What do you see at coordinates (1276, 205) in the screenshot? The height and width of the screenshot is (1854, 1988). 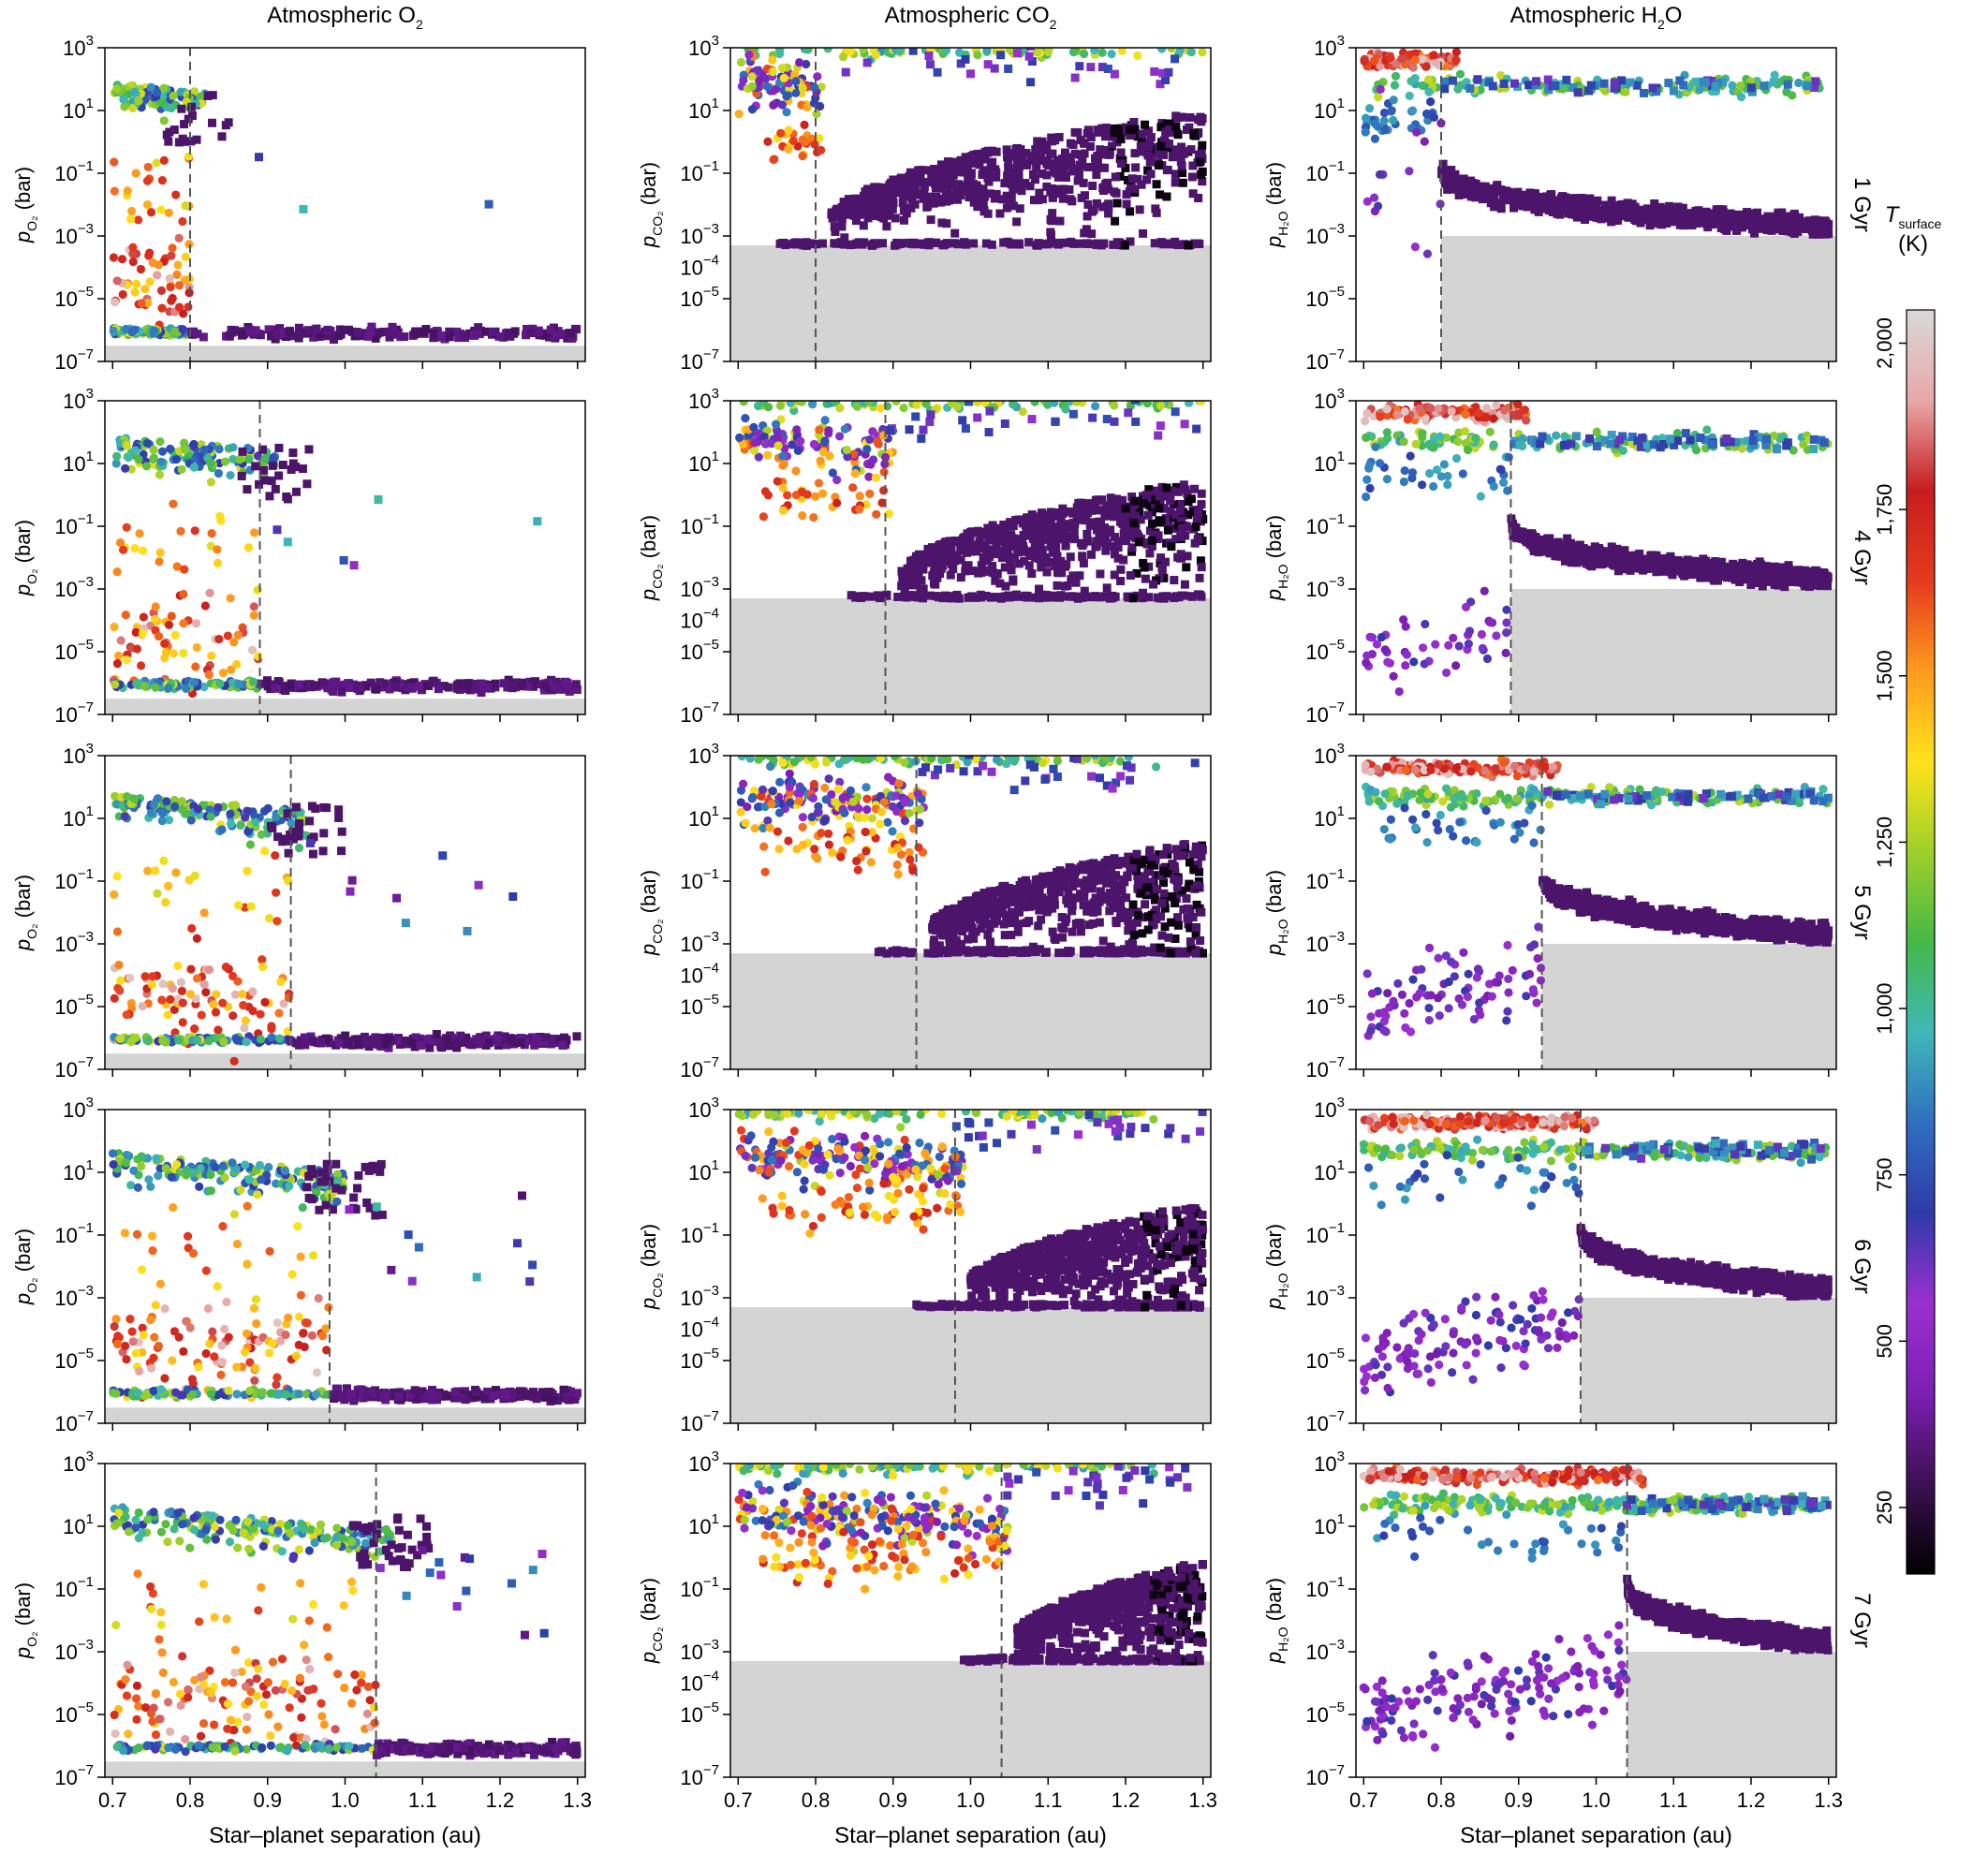 I see `y-axis-label: pH₂O (bar)` at bounding box center [1276, 205].